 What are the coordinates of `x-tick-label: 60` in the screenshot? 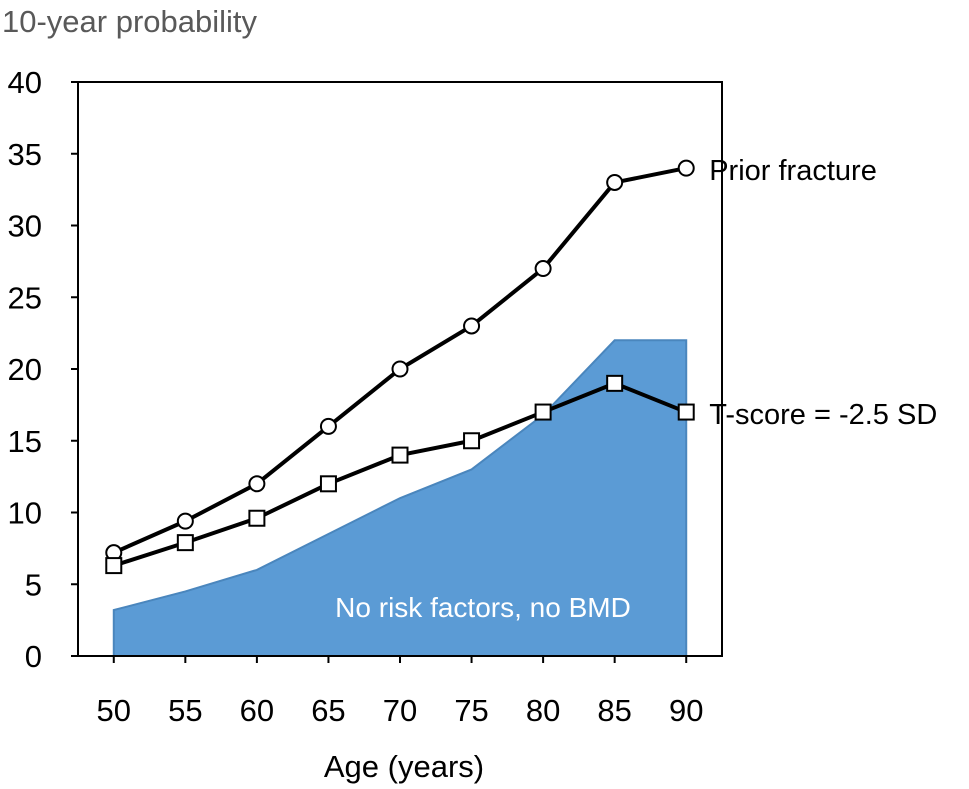 It's located at (257, 710).